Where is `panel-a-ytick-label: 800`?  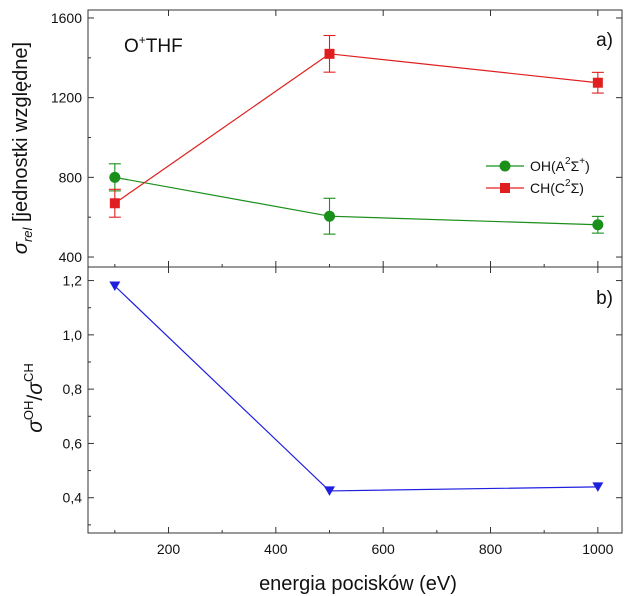 panel-a-ytick-label: 800 is located at coordinates (71, 177).